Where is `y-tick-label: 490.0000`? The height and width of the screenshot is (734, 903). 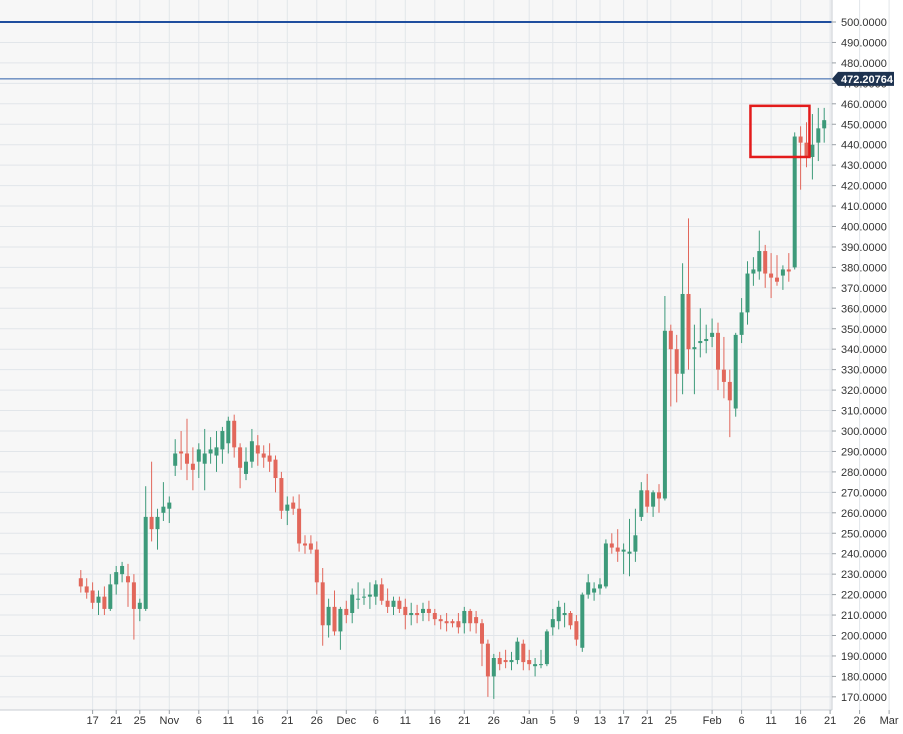 y-tick-label: 490.0000 is located at coordinates (864, 43).